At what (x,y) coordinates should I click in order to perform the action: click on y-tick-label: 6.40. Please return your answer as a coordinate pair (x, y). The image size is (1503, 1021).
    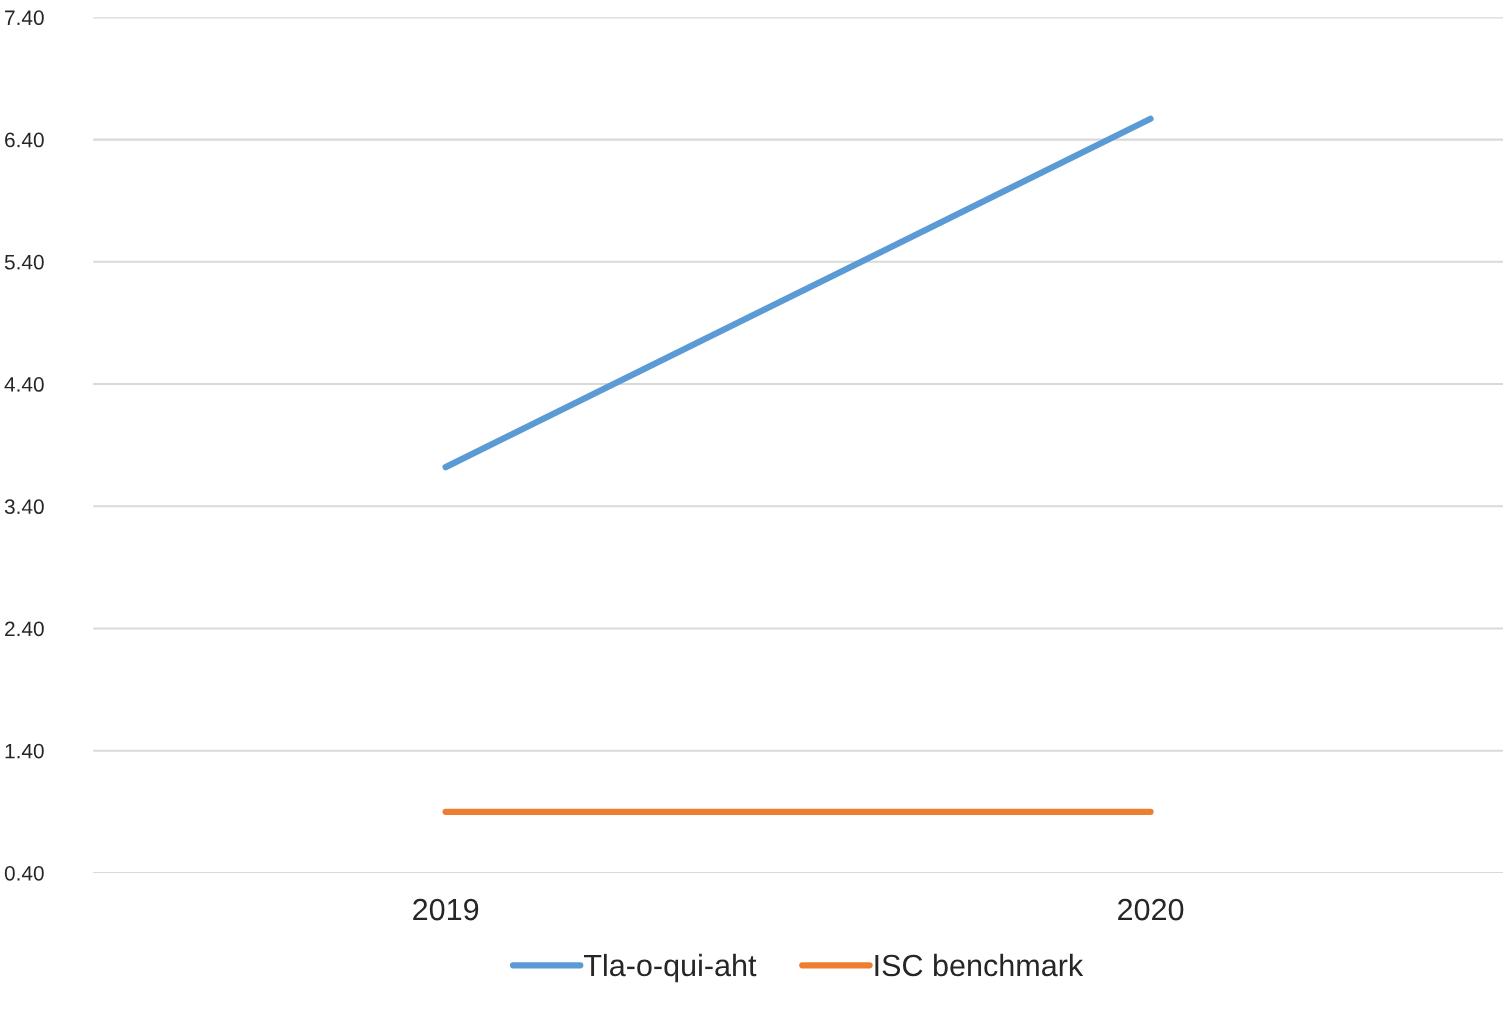
    Looking at the image, I should click on (24, 140).